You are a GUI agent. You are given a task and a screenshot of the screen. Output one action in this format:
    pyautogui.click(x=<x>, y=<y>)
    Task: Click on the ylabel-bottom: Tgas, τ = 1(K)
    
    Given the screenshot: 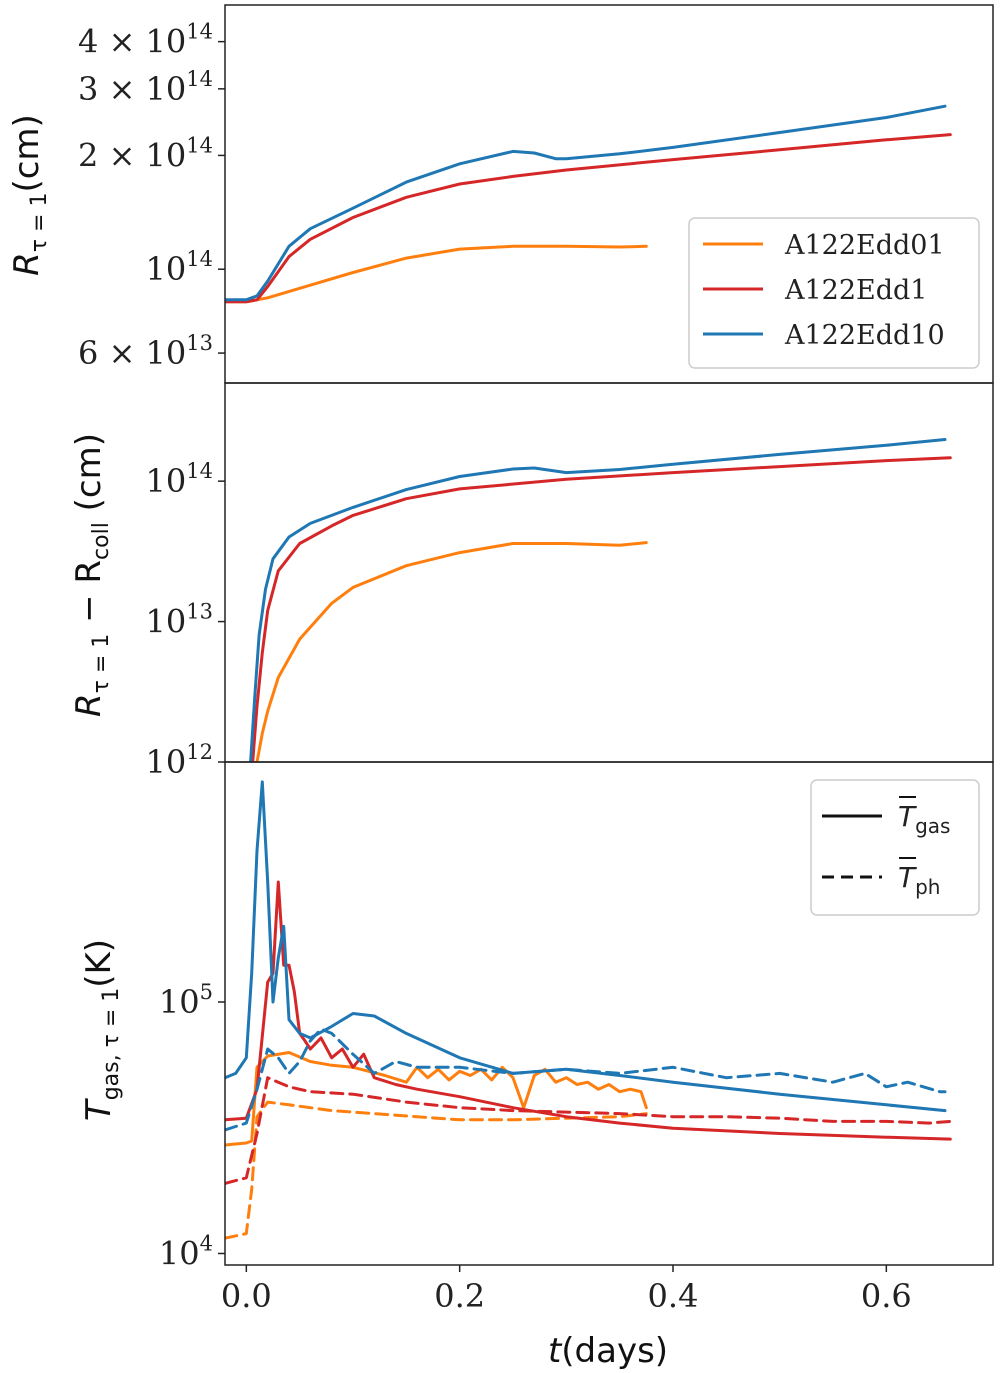 What is the action you would take?
    pyautogui.click(x=101, y=1030)
    